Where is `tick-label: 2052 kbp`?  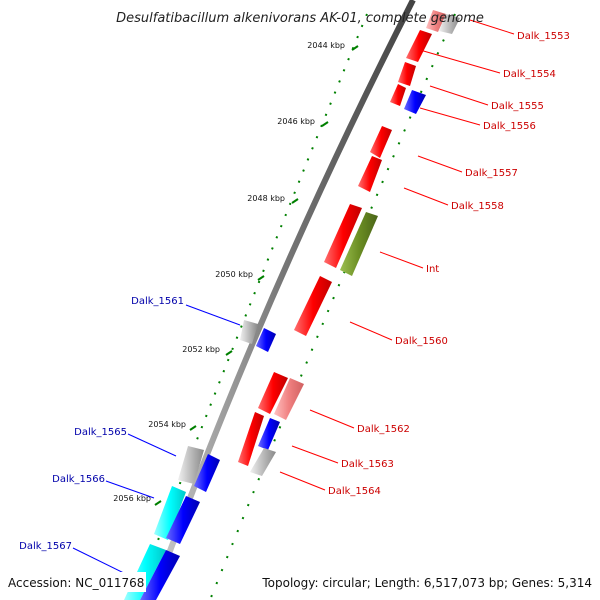 tick-label: 2052 kbp is located at coordinates (201, 349).